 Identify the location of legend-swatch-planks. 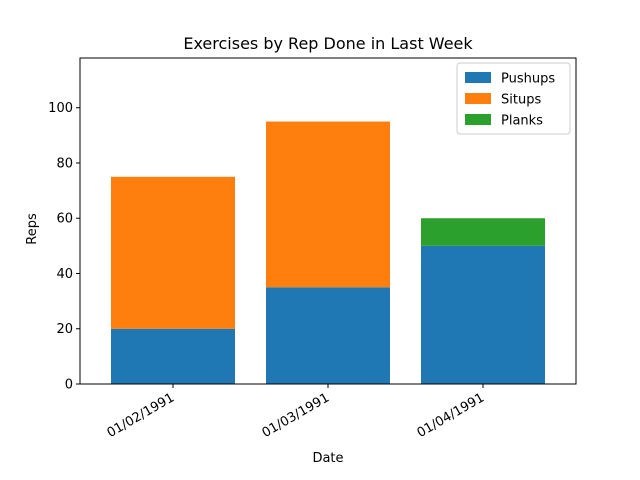
(478, 119).